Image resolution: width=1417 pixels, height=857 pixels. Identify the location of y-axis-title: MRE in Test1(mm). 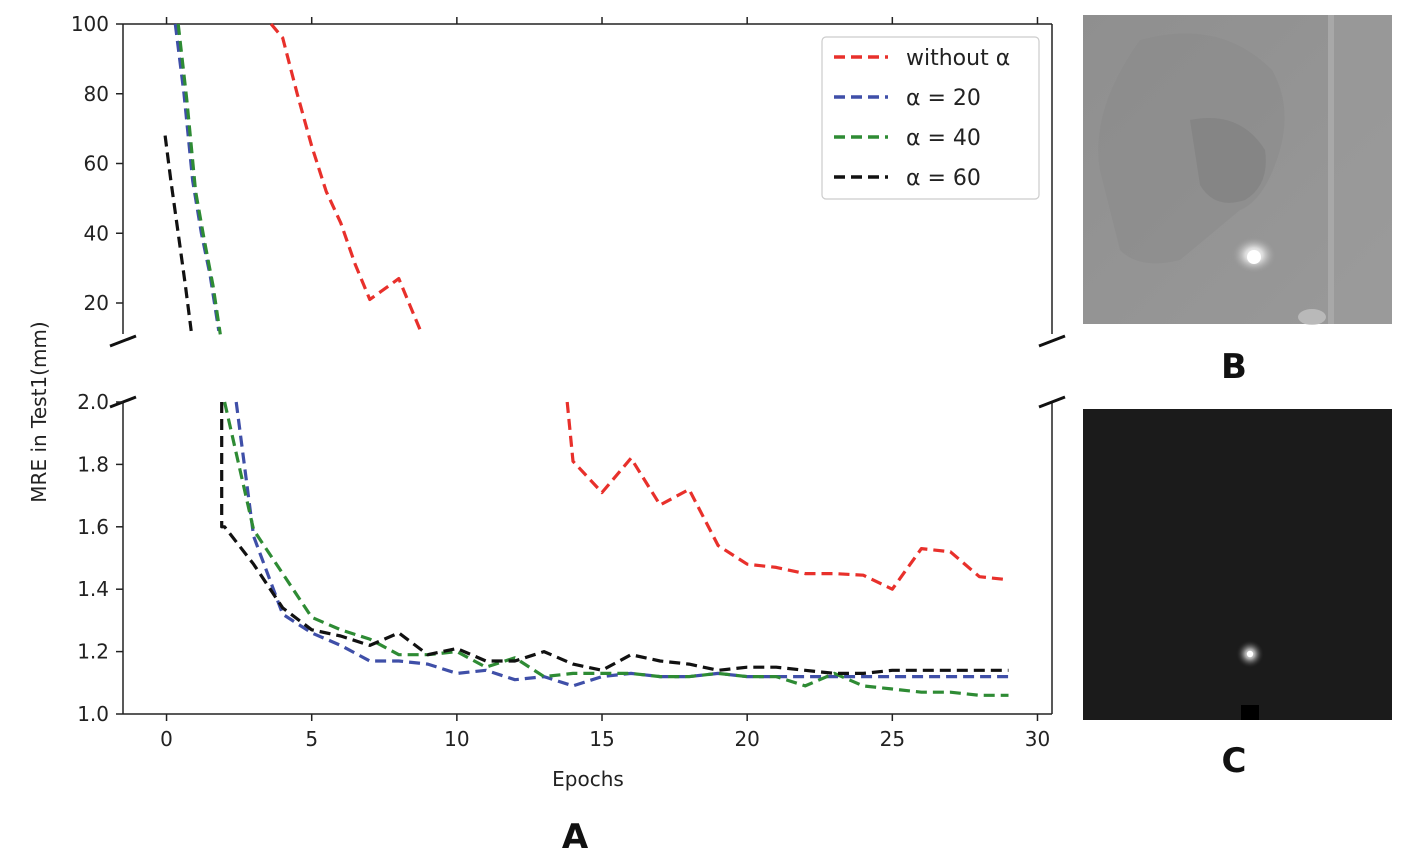
(39, 411).